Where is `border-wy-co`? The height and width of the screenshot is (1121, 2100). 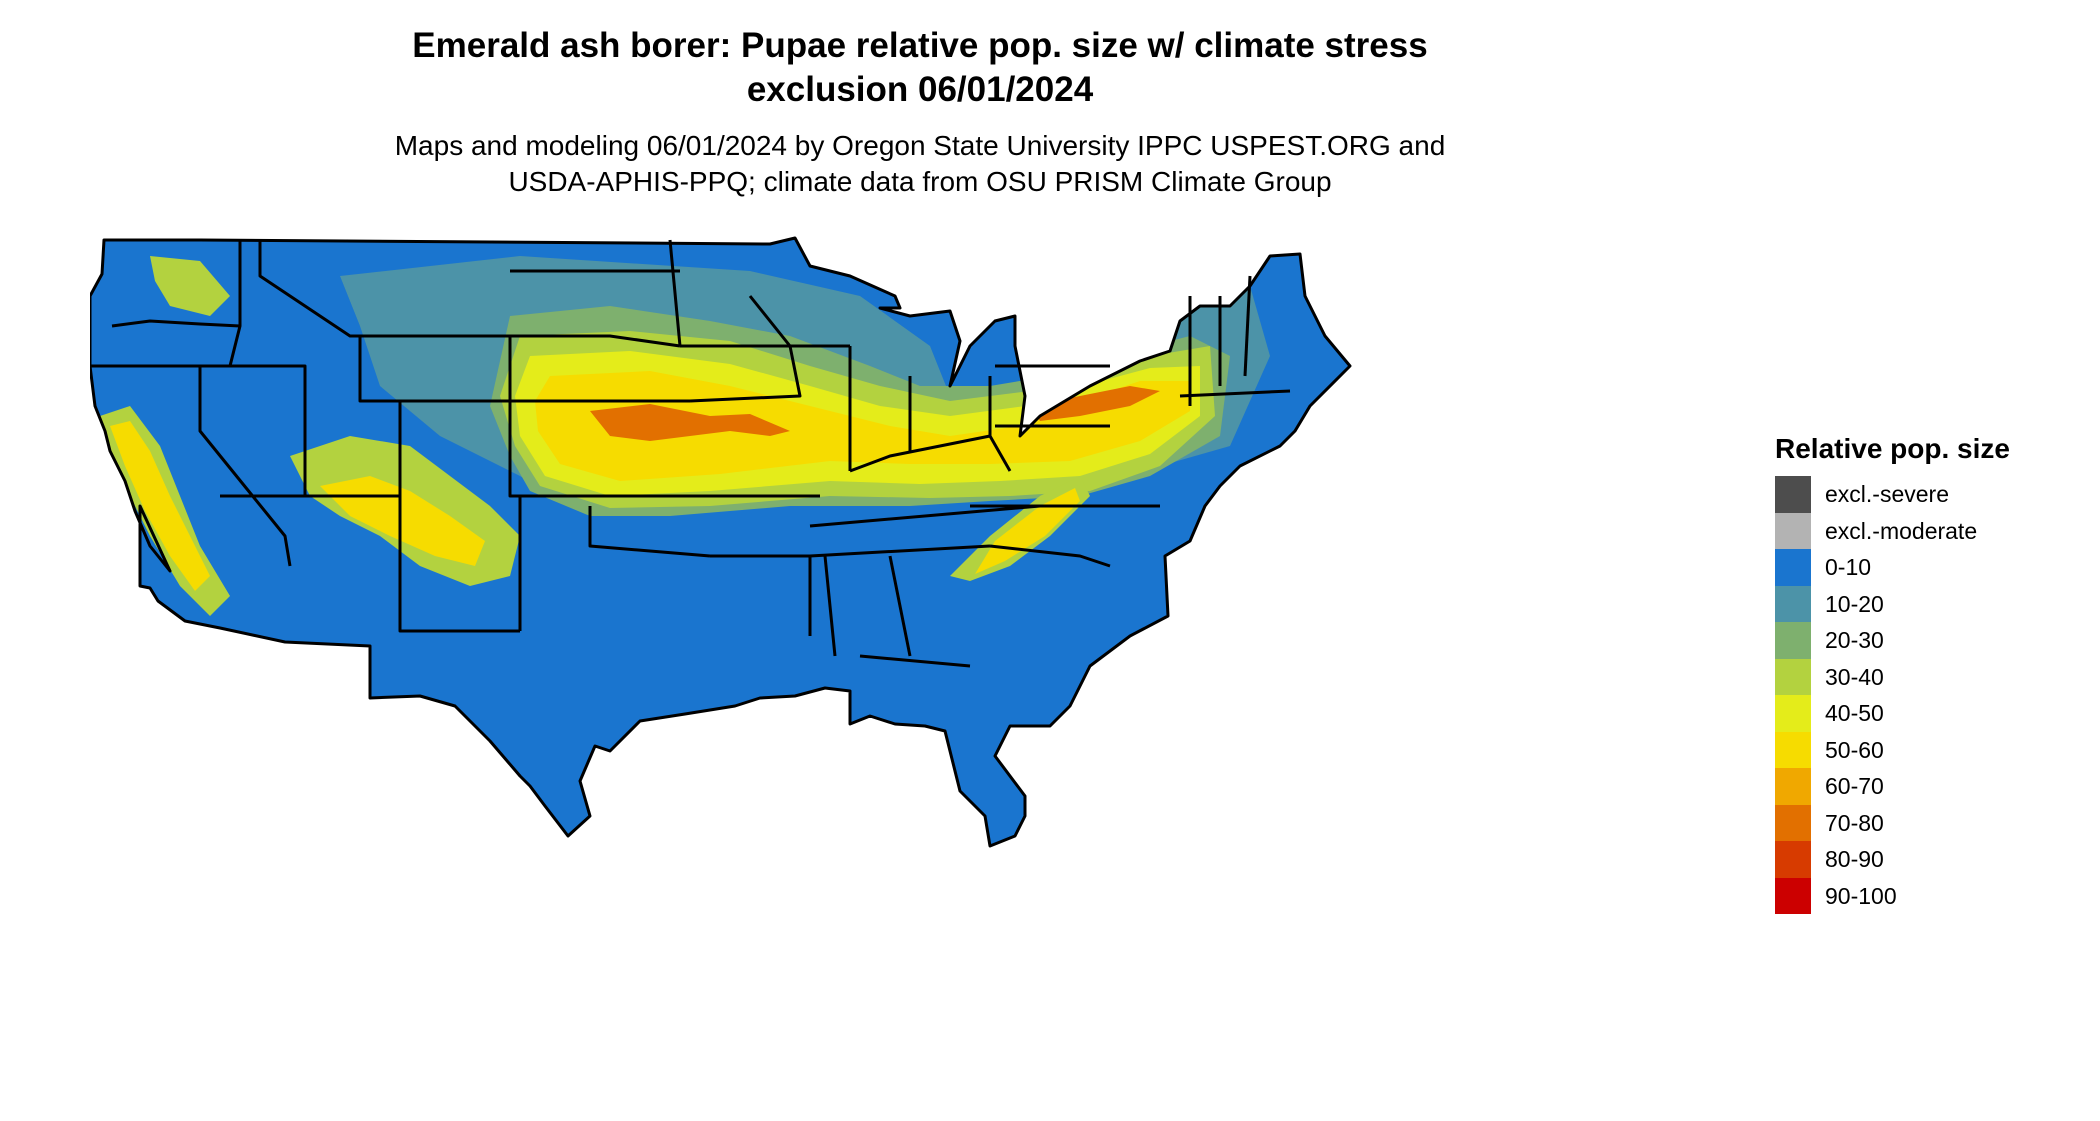 border-wy-co is located at coordinates (434, 369).